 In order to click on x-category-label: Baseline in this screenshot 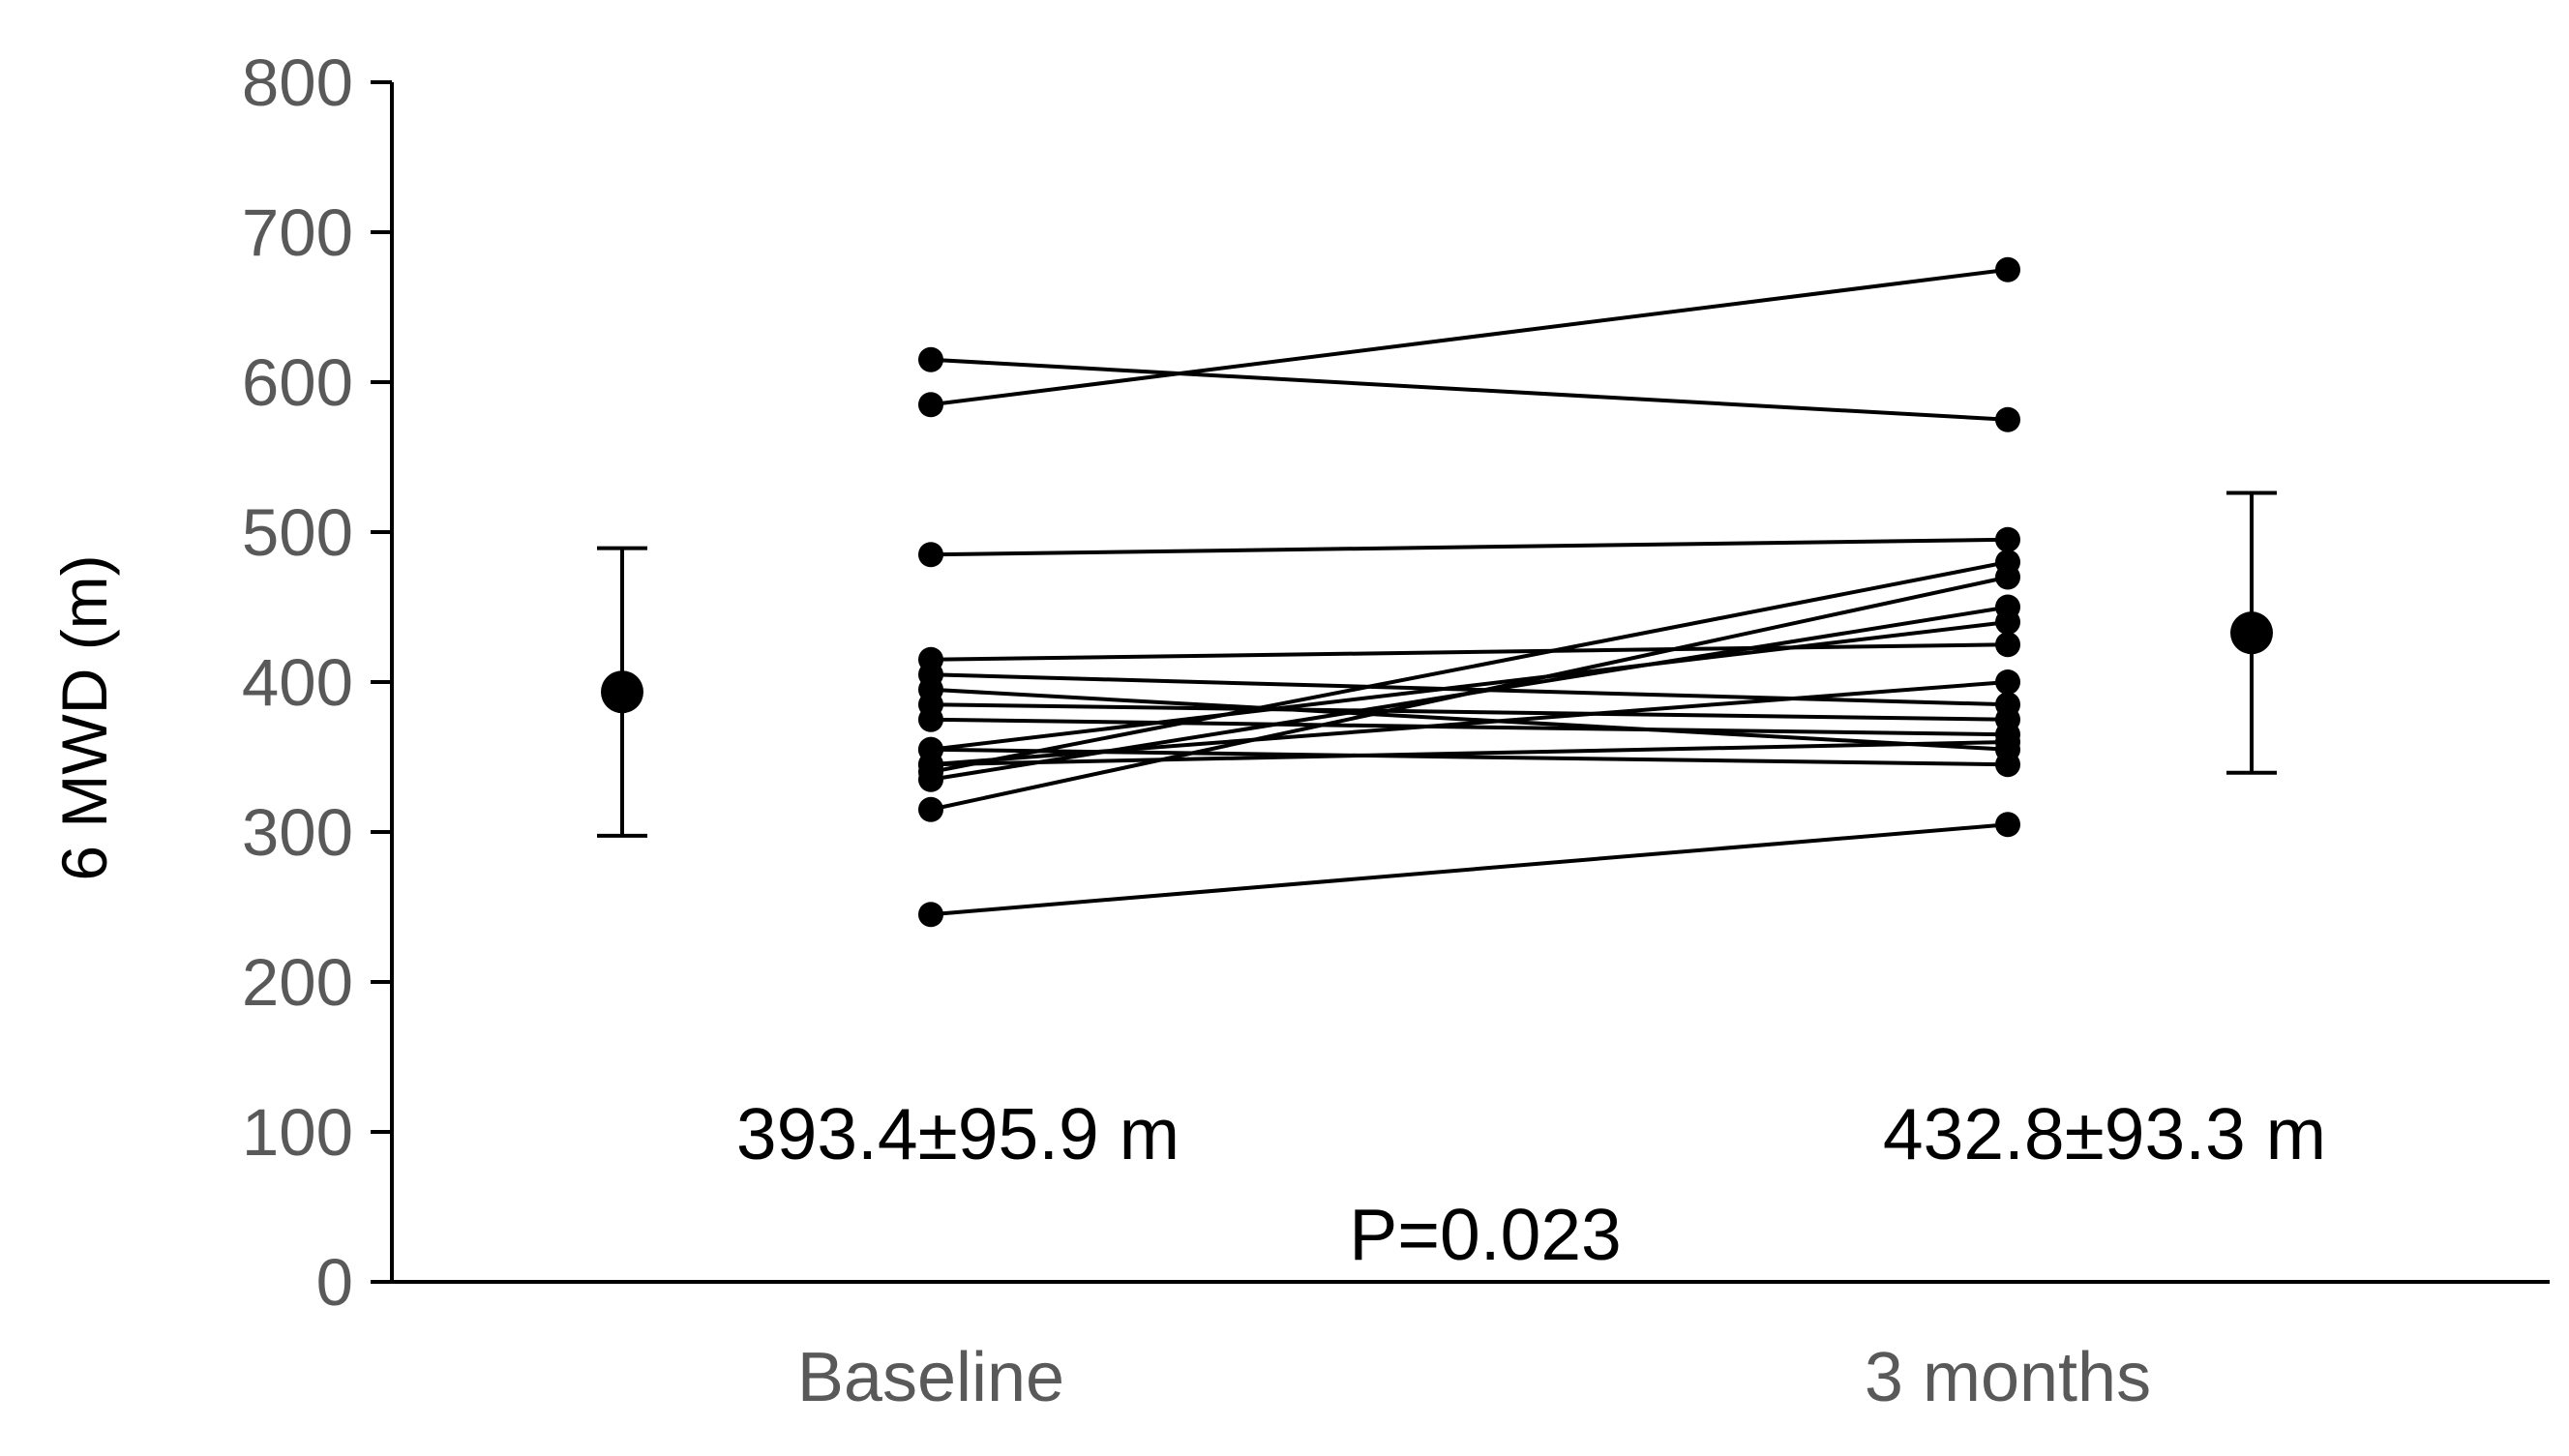, I will do `click(931, 1378)`.